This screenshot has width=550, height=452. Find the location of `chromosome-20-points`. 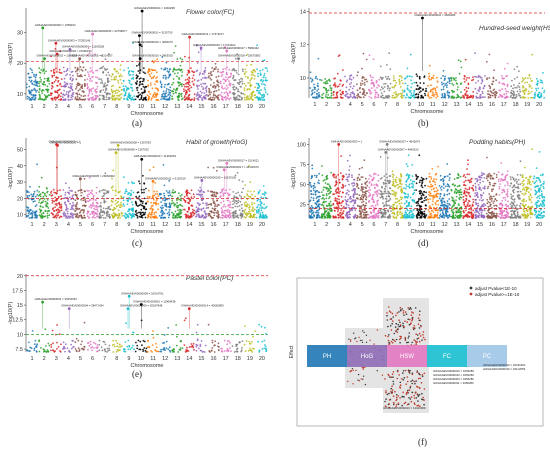

chromosome-20-points is located at coordinates (261, 202).